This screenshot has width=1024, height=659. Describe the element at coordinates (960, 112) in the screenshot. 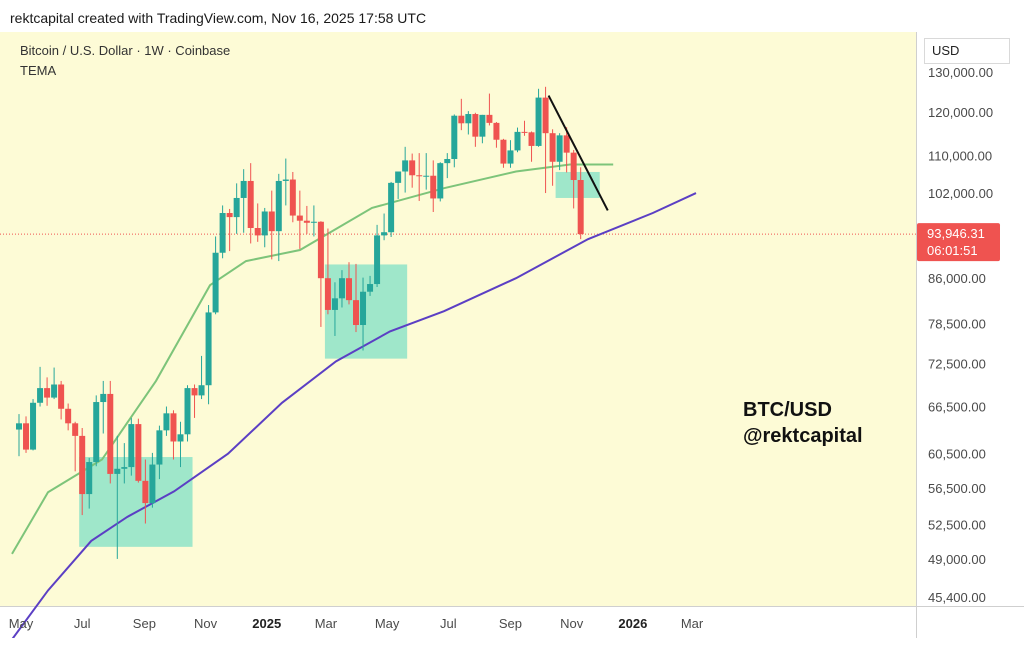

I see `price-tick-label: 120,000.00` at that location.